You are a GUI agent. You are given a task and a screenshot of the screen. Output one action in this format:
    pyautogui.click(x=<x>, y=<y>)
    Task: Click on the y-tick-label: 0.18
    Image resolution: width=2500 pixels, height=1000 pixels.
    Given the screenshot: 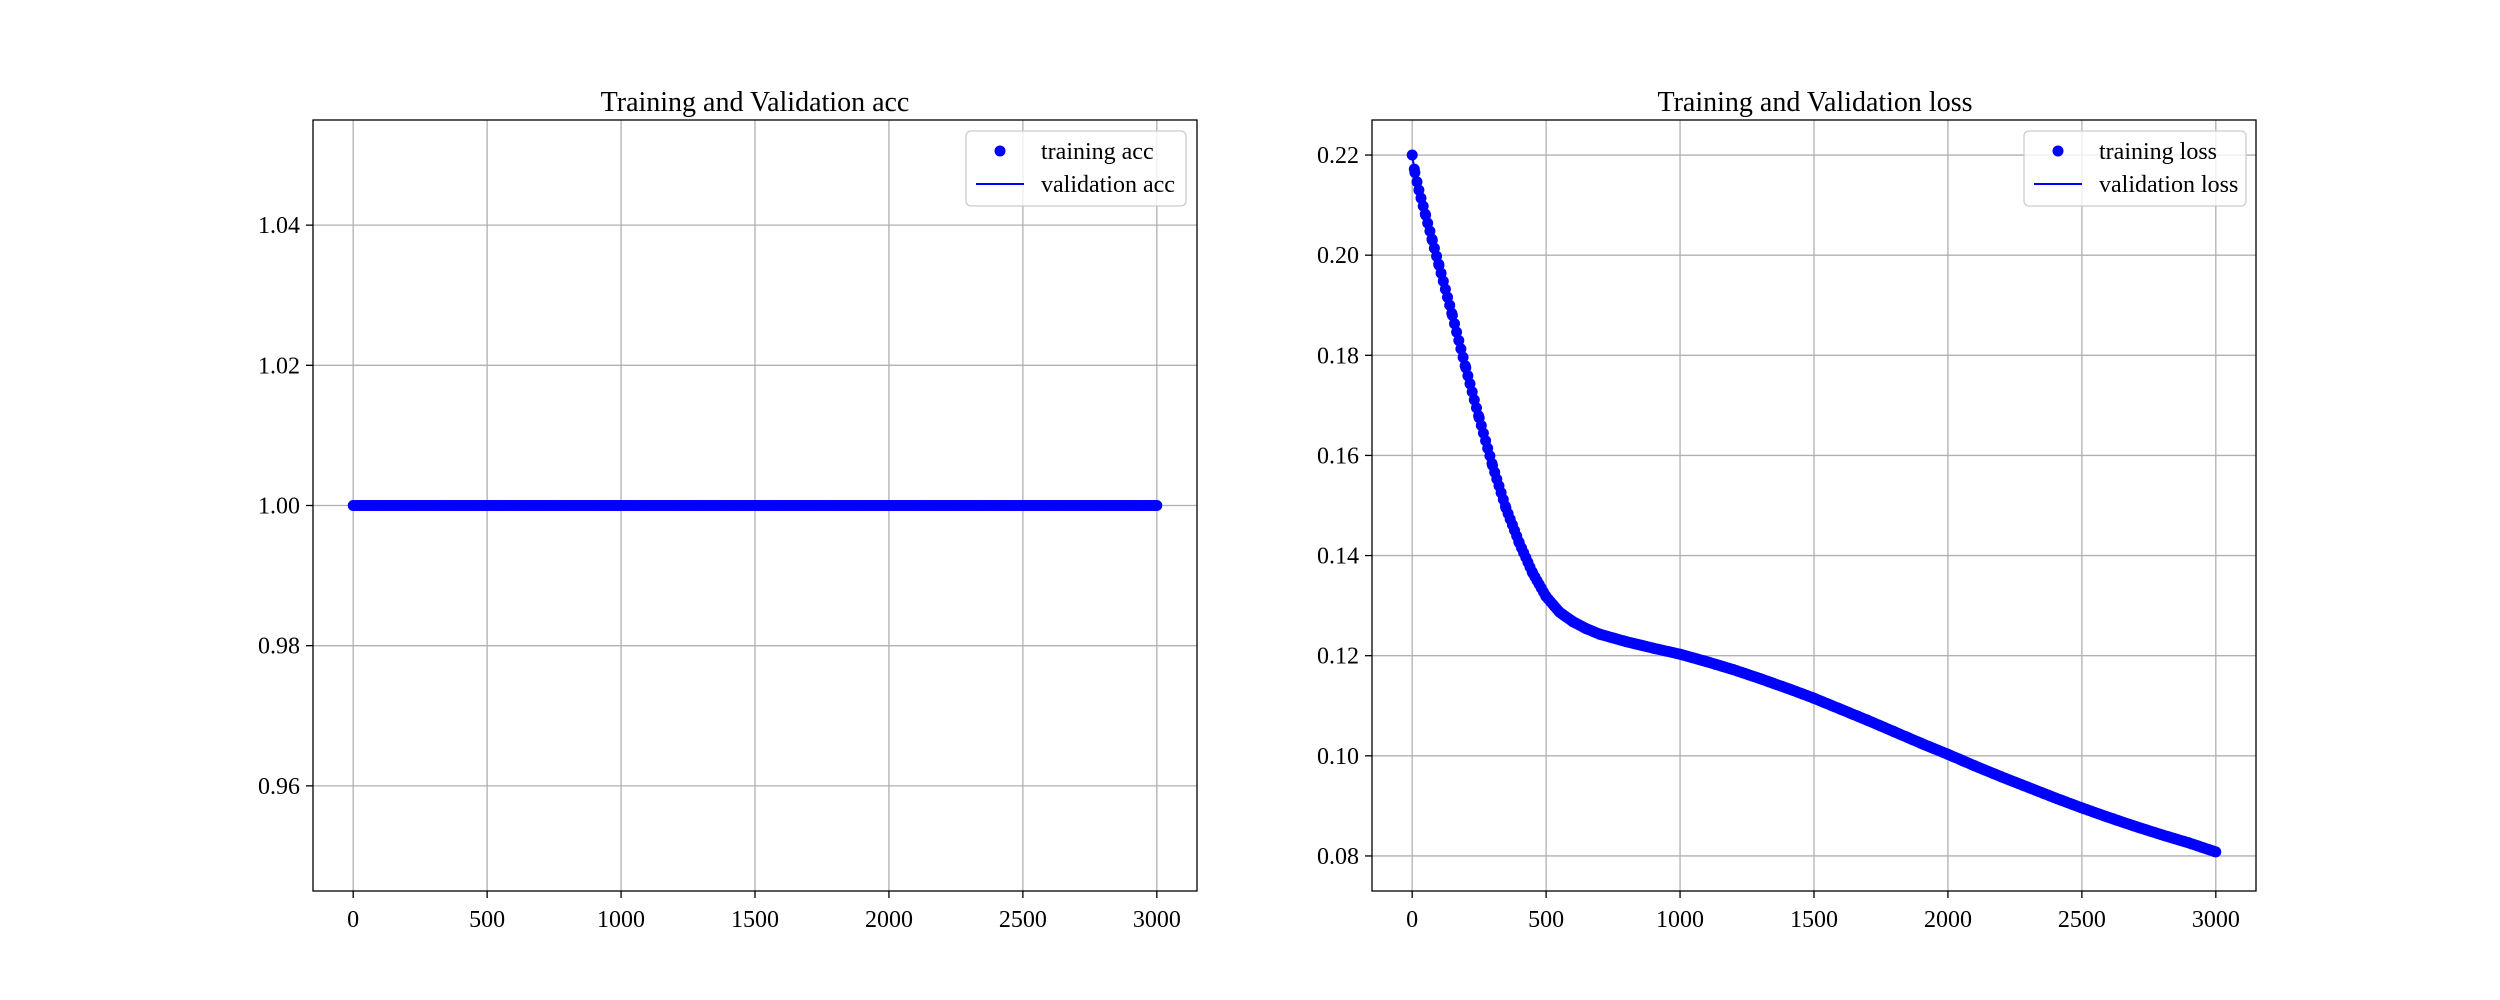 What is the action you would take?
    pyautogui.click(x=1338, y=356)
    